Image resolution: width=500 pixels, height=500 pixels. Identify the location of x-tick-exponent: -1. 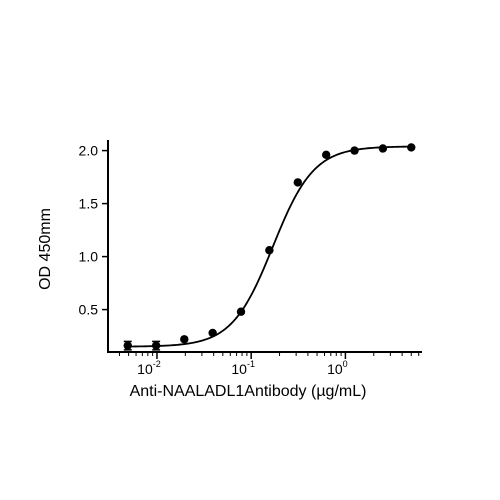
(251, 364).